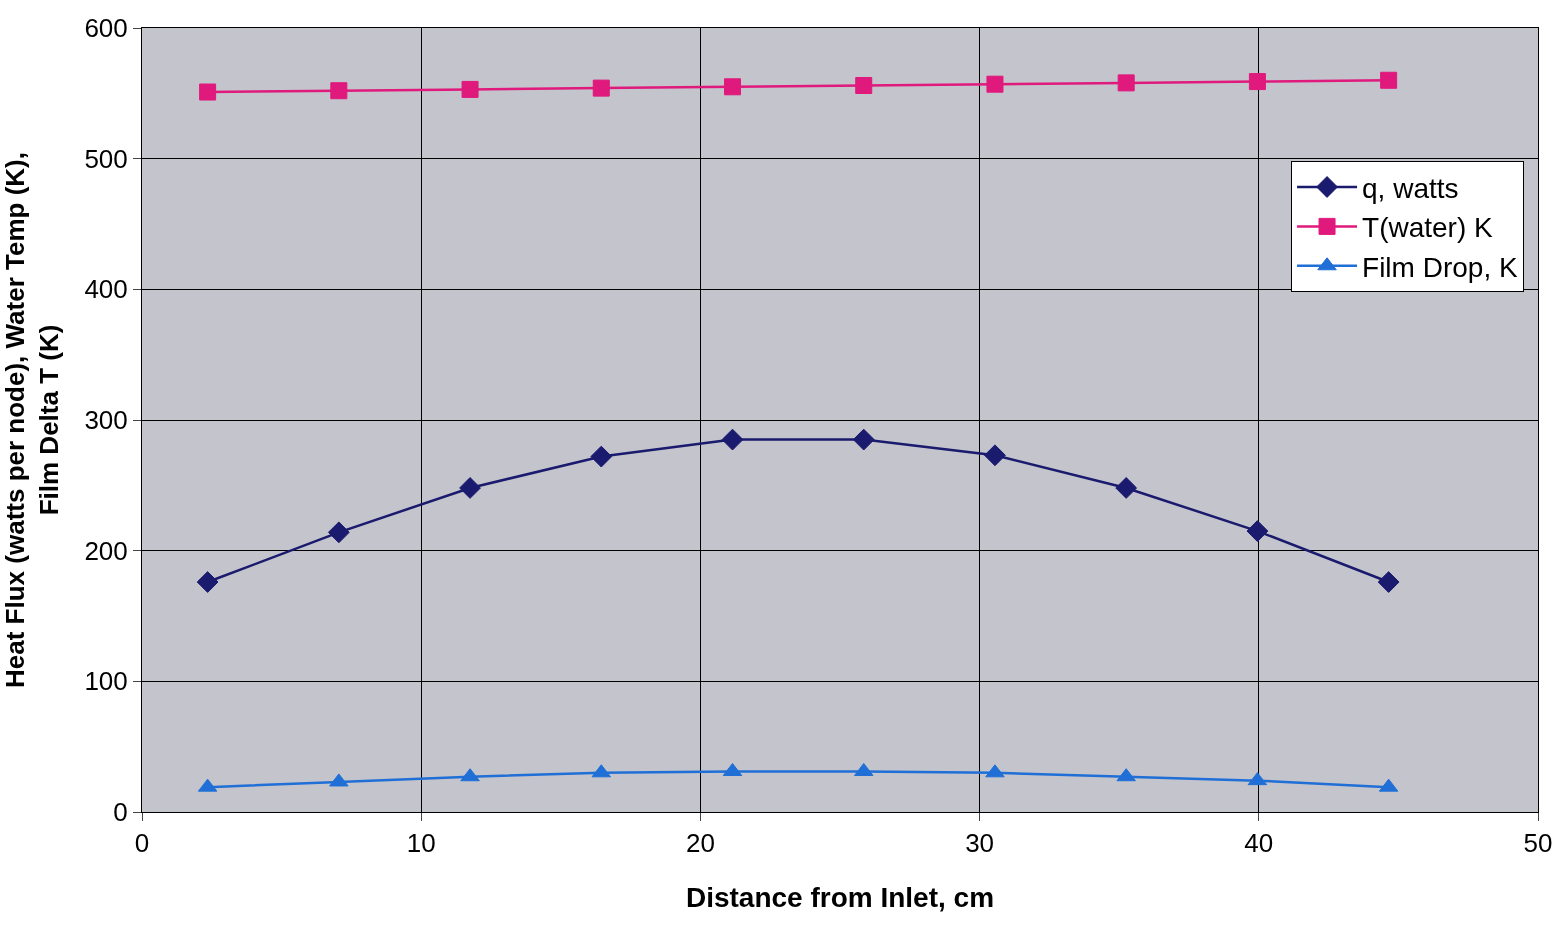  I want to click on y-axis-title: Heat Flux (watts per node), Water Temp (K), Film Delta T (K), so click(32, 420).